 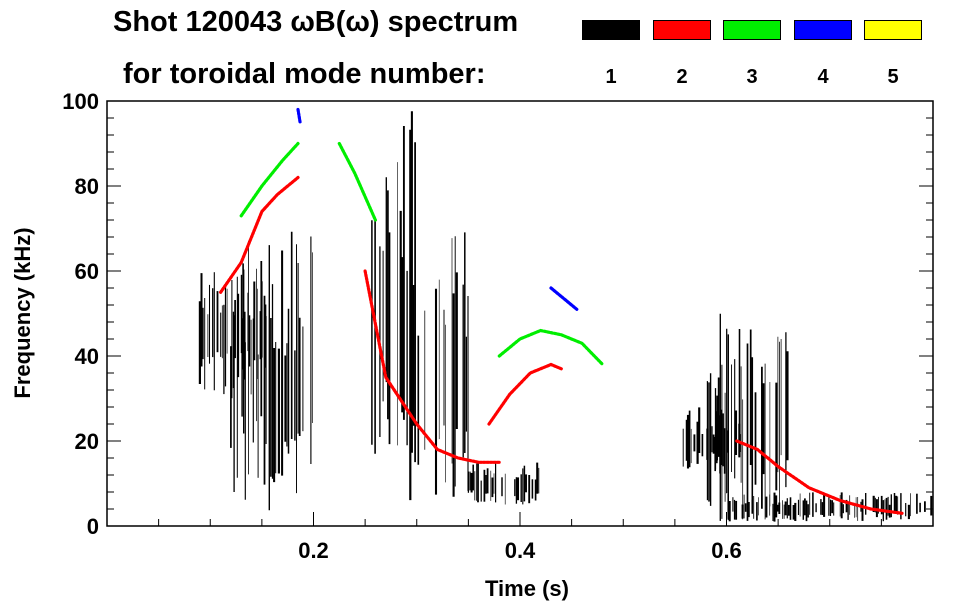 I want to click on legend-label-n4: 4, so click(x=823, y=77).